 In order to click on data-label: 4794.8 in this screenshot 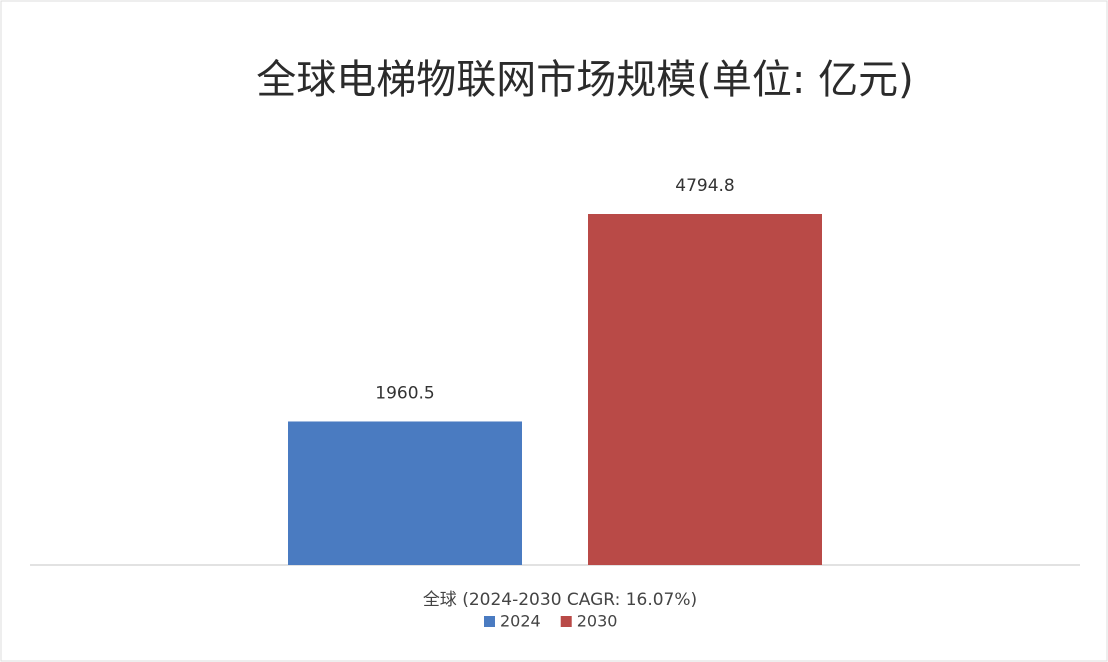, I will do `click(704, 186)`.